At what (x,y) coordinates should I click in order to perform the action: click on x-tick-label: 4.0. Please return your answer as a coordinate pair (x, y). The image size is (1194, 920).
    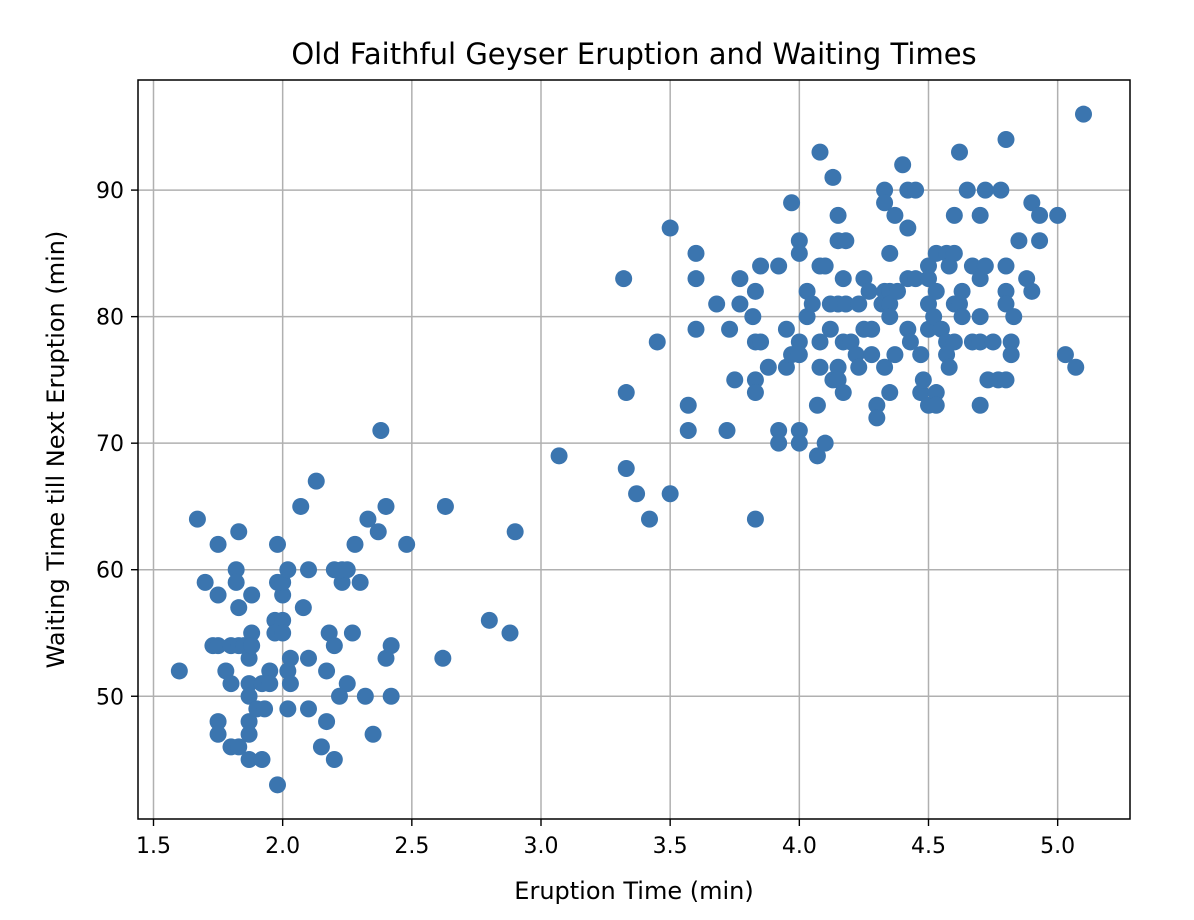
    Looking at the image, I should click on (799, 846).